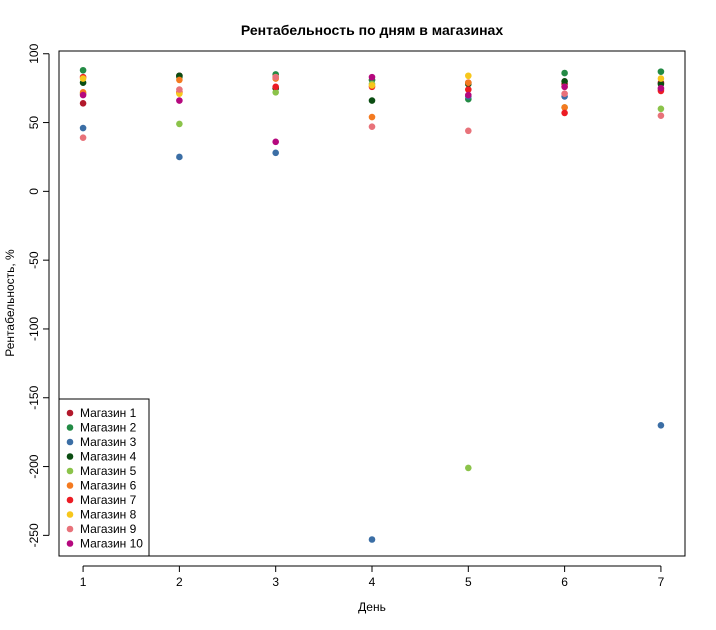 The image size is (716, 630). I want to click on legend-label: Магазин 3, so click(108, 442).